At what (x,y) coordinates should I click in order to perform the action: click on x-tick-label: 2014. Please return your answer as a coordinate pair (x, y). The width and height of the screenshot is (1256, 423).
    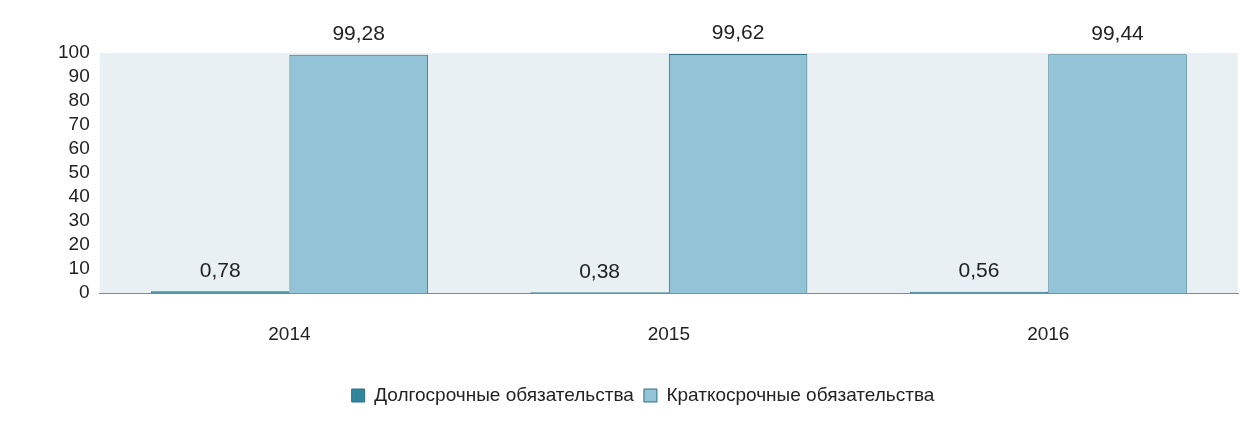
    Looking at the image, I should click on (289, 333).